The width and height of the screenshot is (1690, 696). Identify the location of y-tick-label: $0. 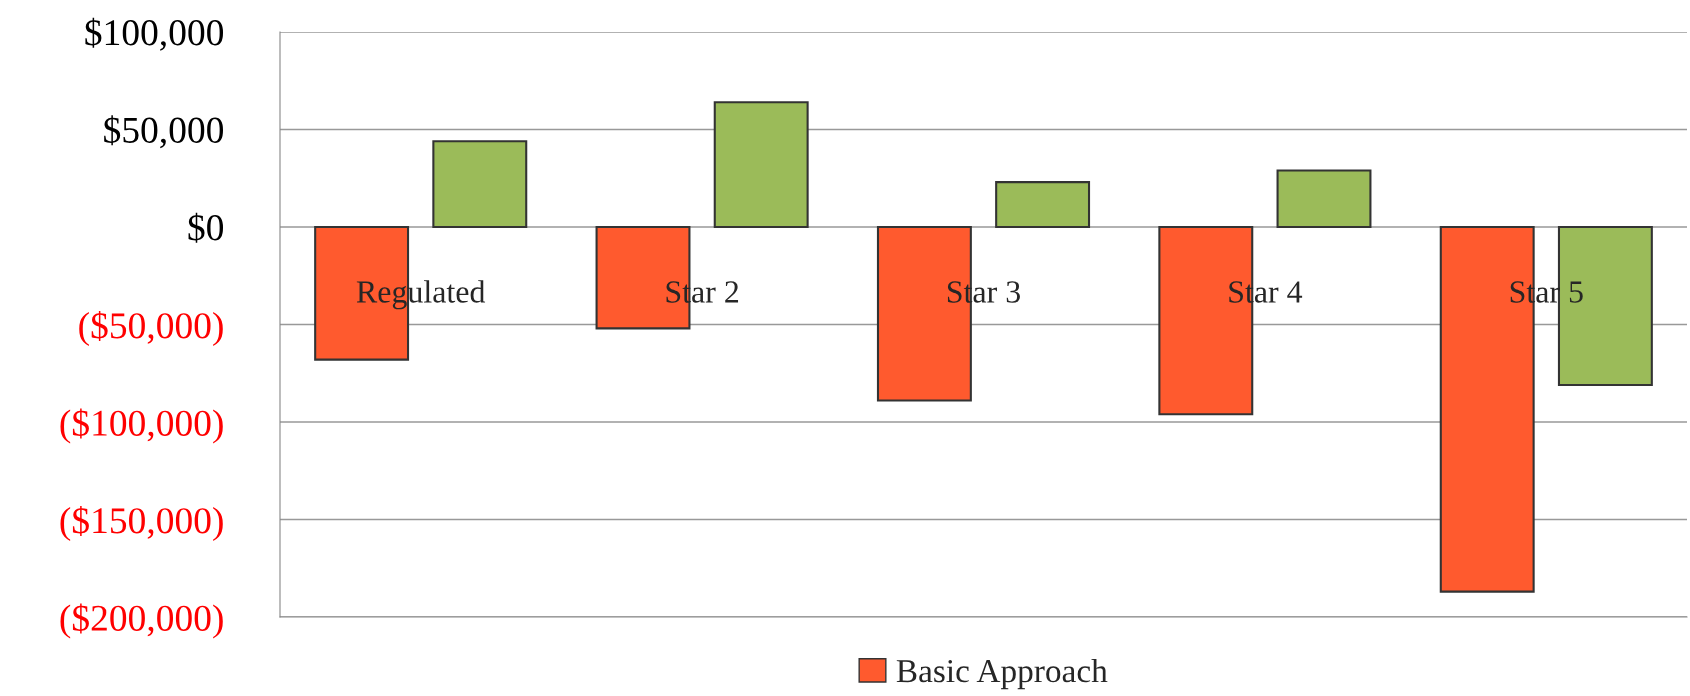
(206, 227).